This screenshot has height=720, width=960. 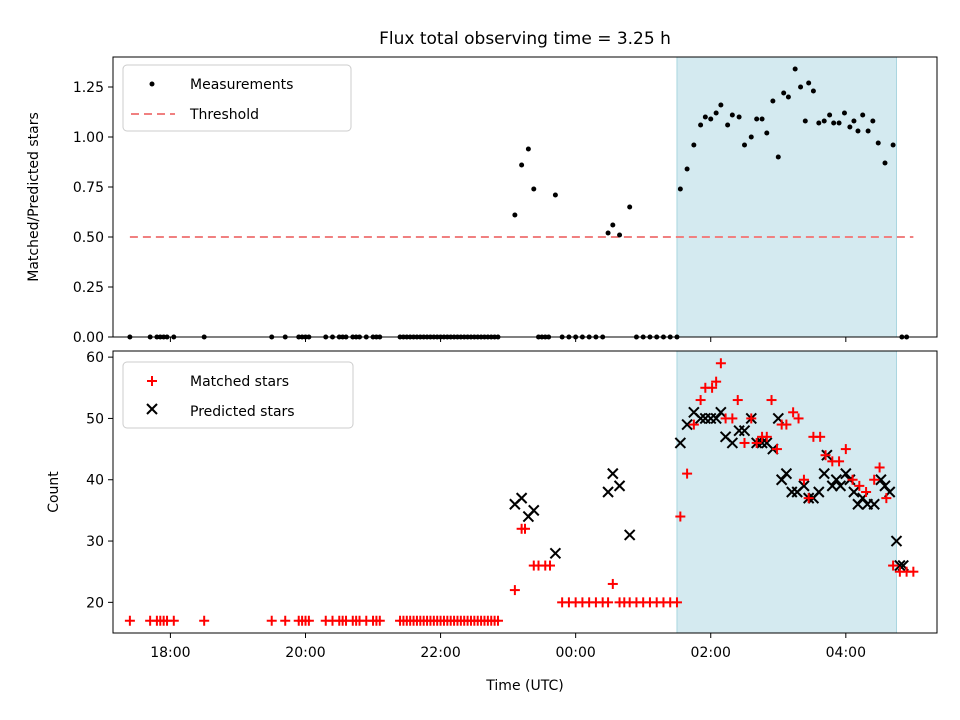 I want to click on bottom-shaded-region, so click(x=786, y=492).